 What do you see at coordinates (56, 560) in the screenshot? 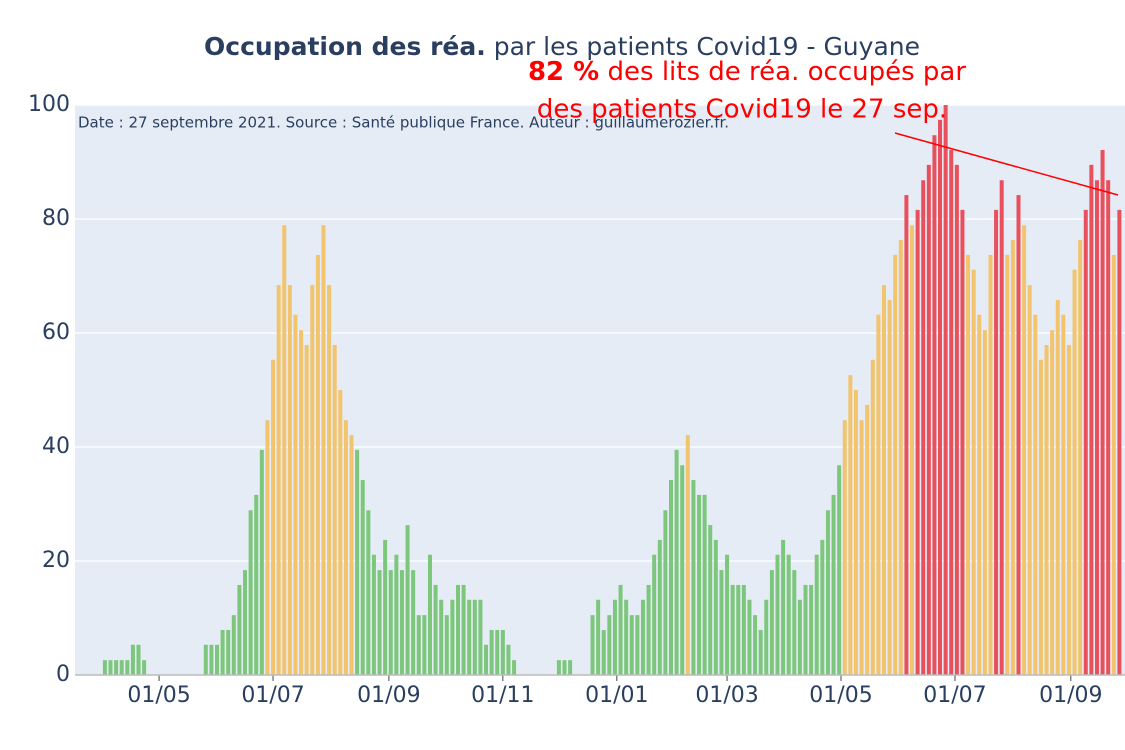
I see `y-tick-label: 20` at bounding box center [56, 560].